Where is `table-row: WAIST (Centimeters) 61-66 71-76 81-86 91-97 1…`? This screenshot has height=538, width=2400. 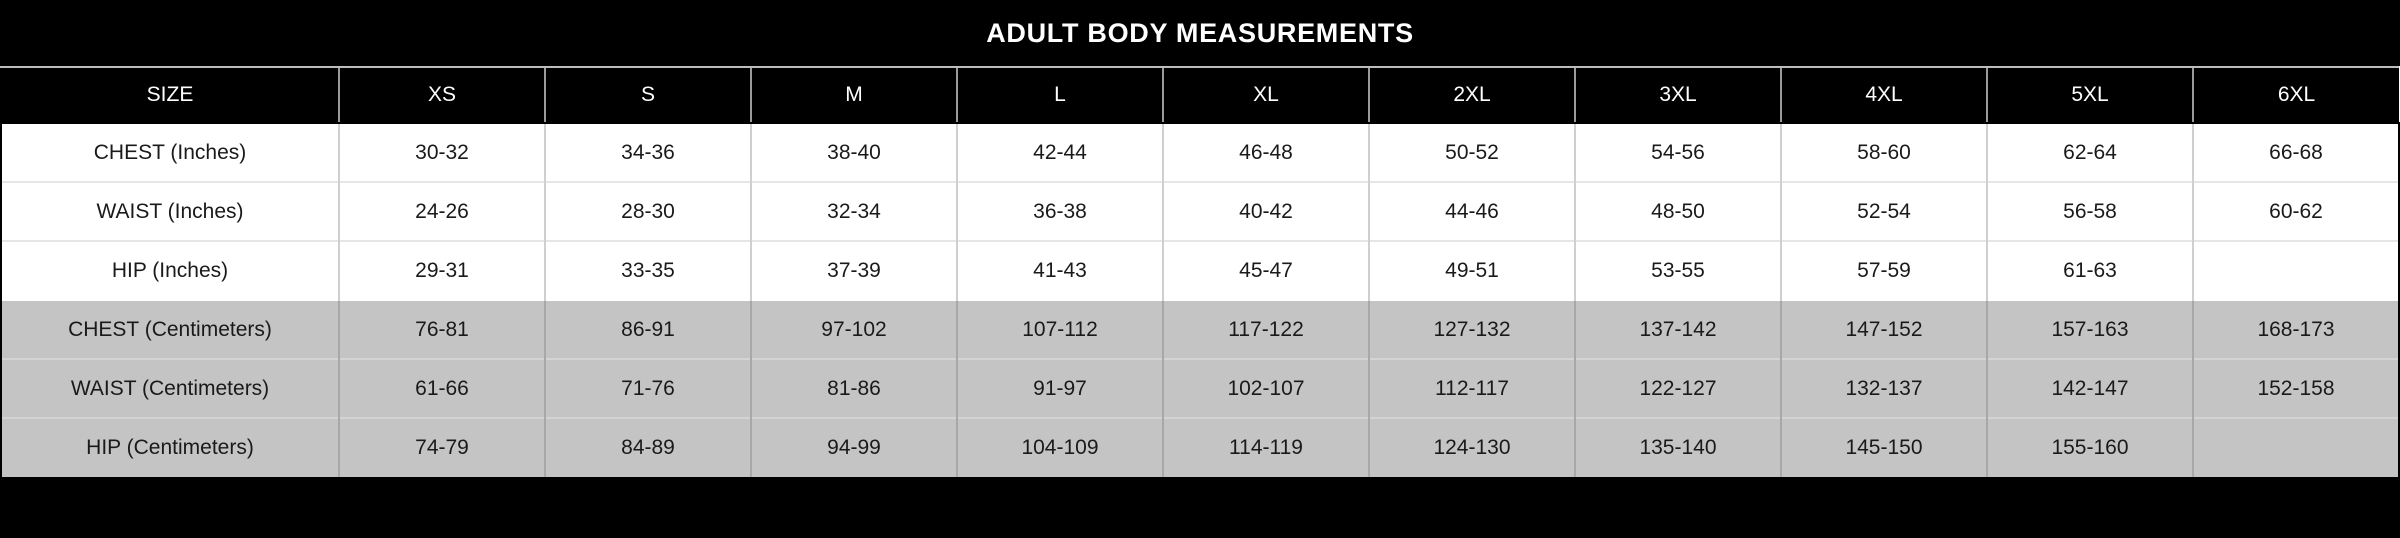 table-row: WAIST (Centimeters) 61-66 71-76 81-86 91-97 1… is located at coordinates (1200, 388).